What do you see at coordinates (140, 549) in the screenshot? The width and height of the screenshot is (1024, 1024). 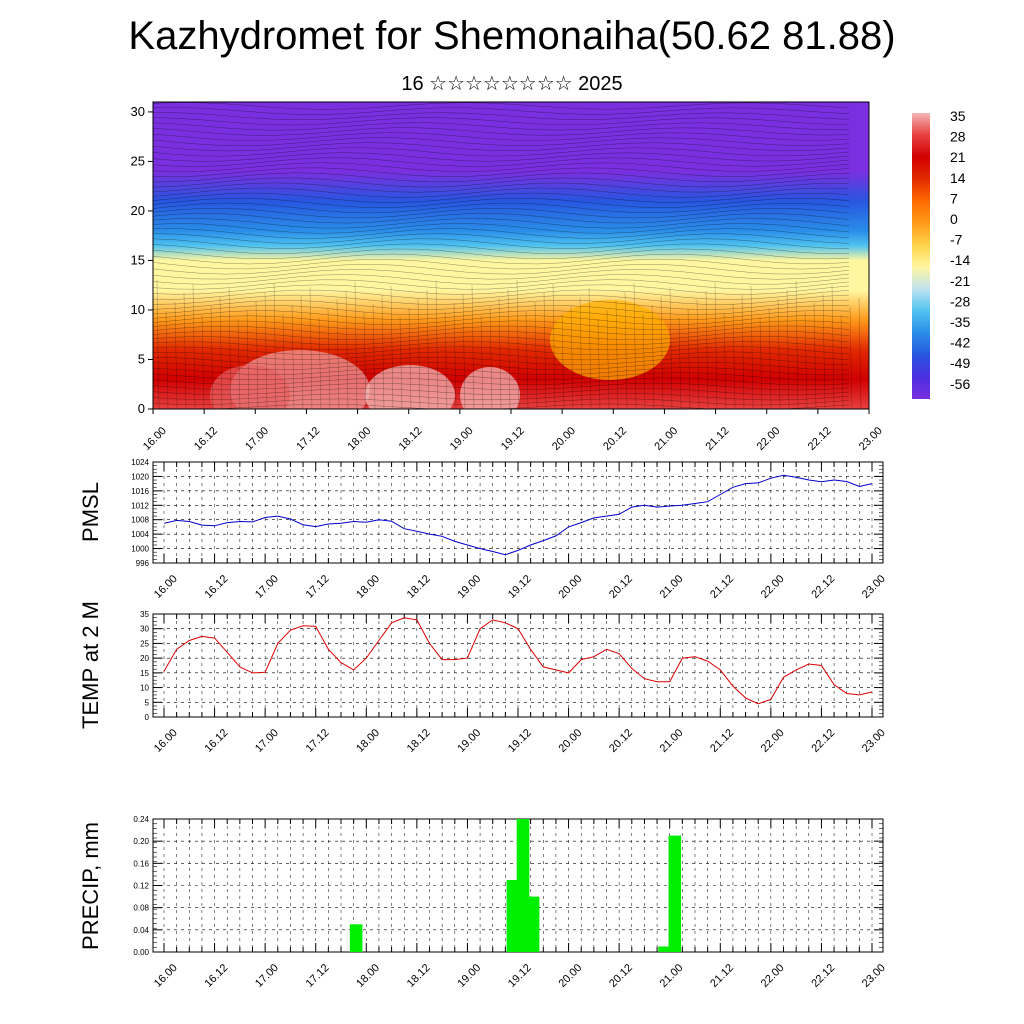 I see `y-tick-label: 1000` at bounding box center [140, 549].